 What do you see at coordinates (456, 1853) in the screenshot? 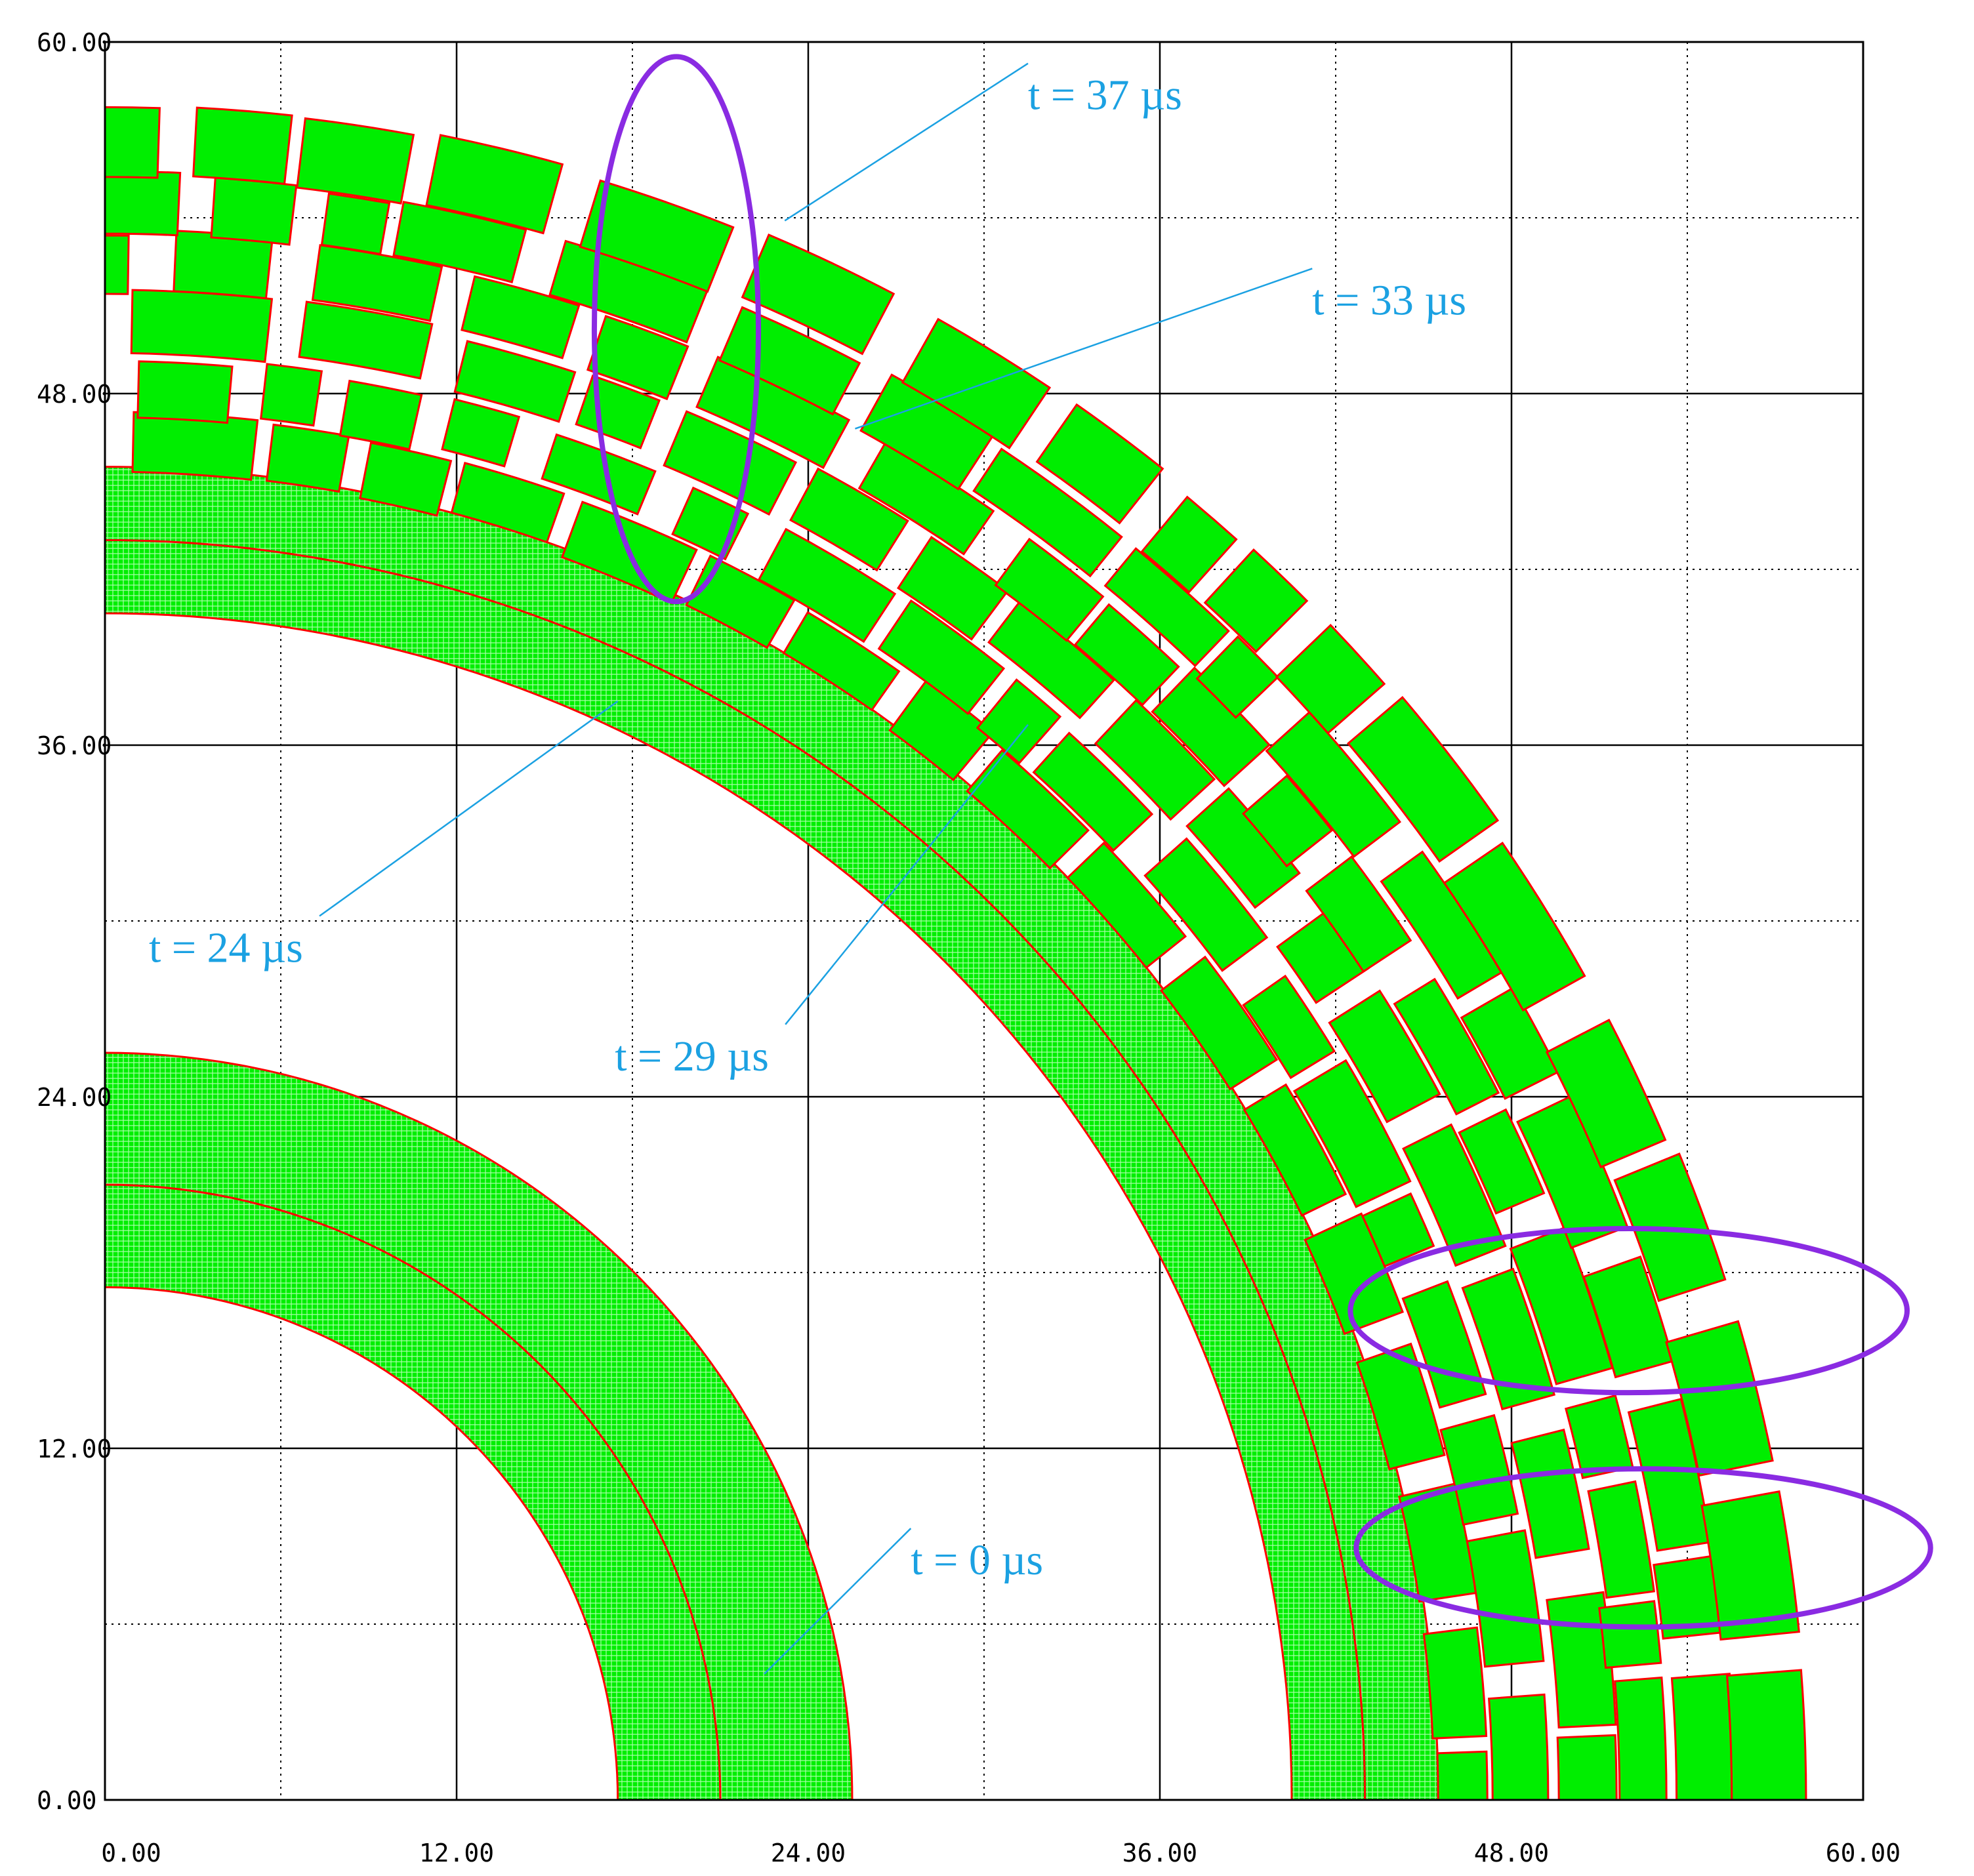
I see `x-tick-label: 12.00` at bounding box center [456, 1853].